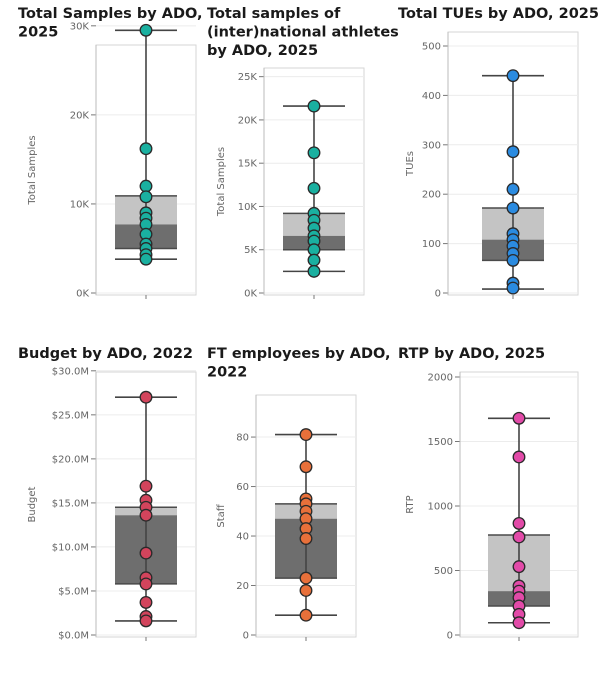 This screenshot has width=600, height=682. I want to click on chart-title: Budget by ADO, 2022, so click(105, 354).